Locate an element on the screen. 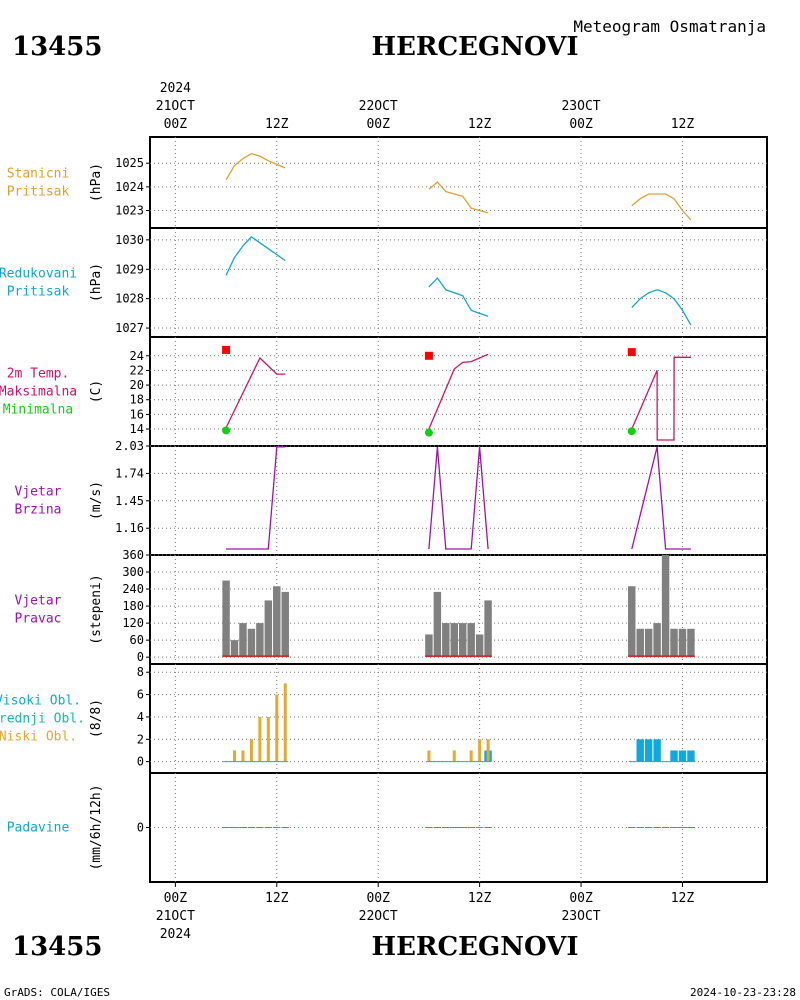 This screenshot has height=1000, width=800. top-time-label: 23OCT is located at coordinates (580, 106).